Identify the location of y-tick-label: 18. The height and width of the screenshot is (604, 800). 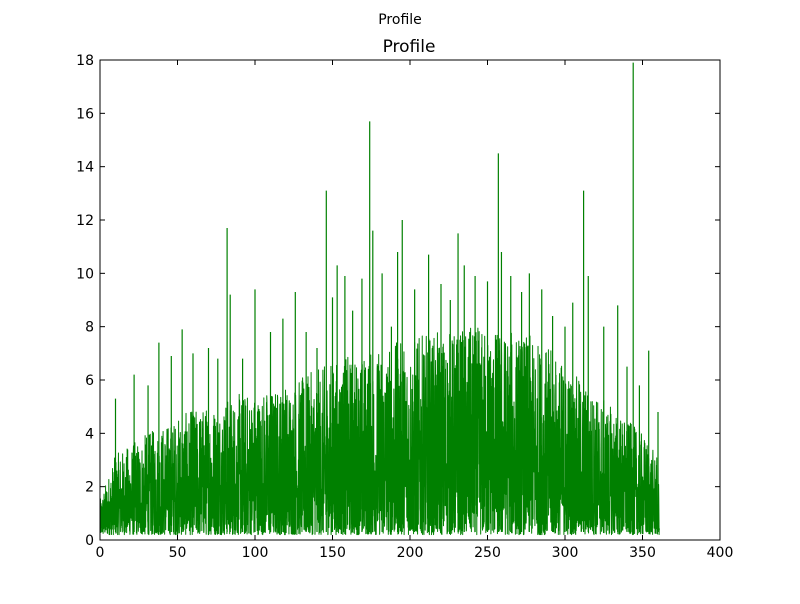
(85, 61).